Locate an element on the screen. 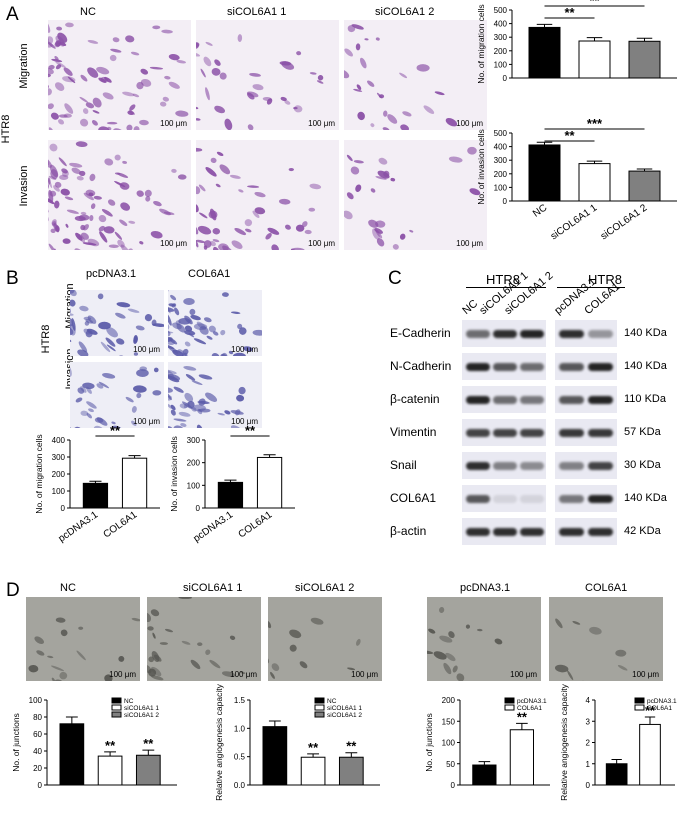 Image resolution: width=685 pixels, height=823 pixels. protein-label: β-actin is located at coordinates (408, 531).